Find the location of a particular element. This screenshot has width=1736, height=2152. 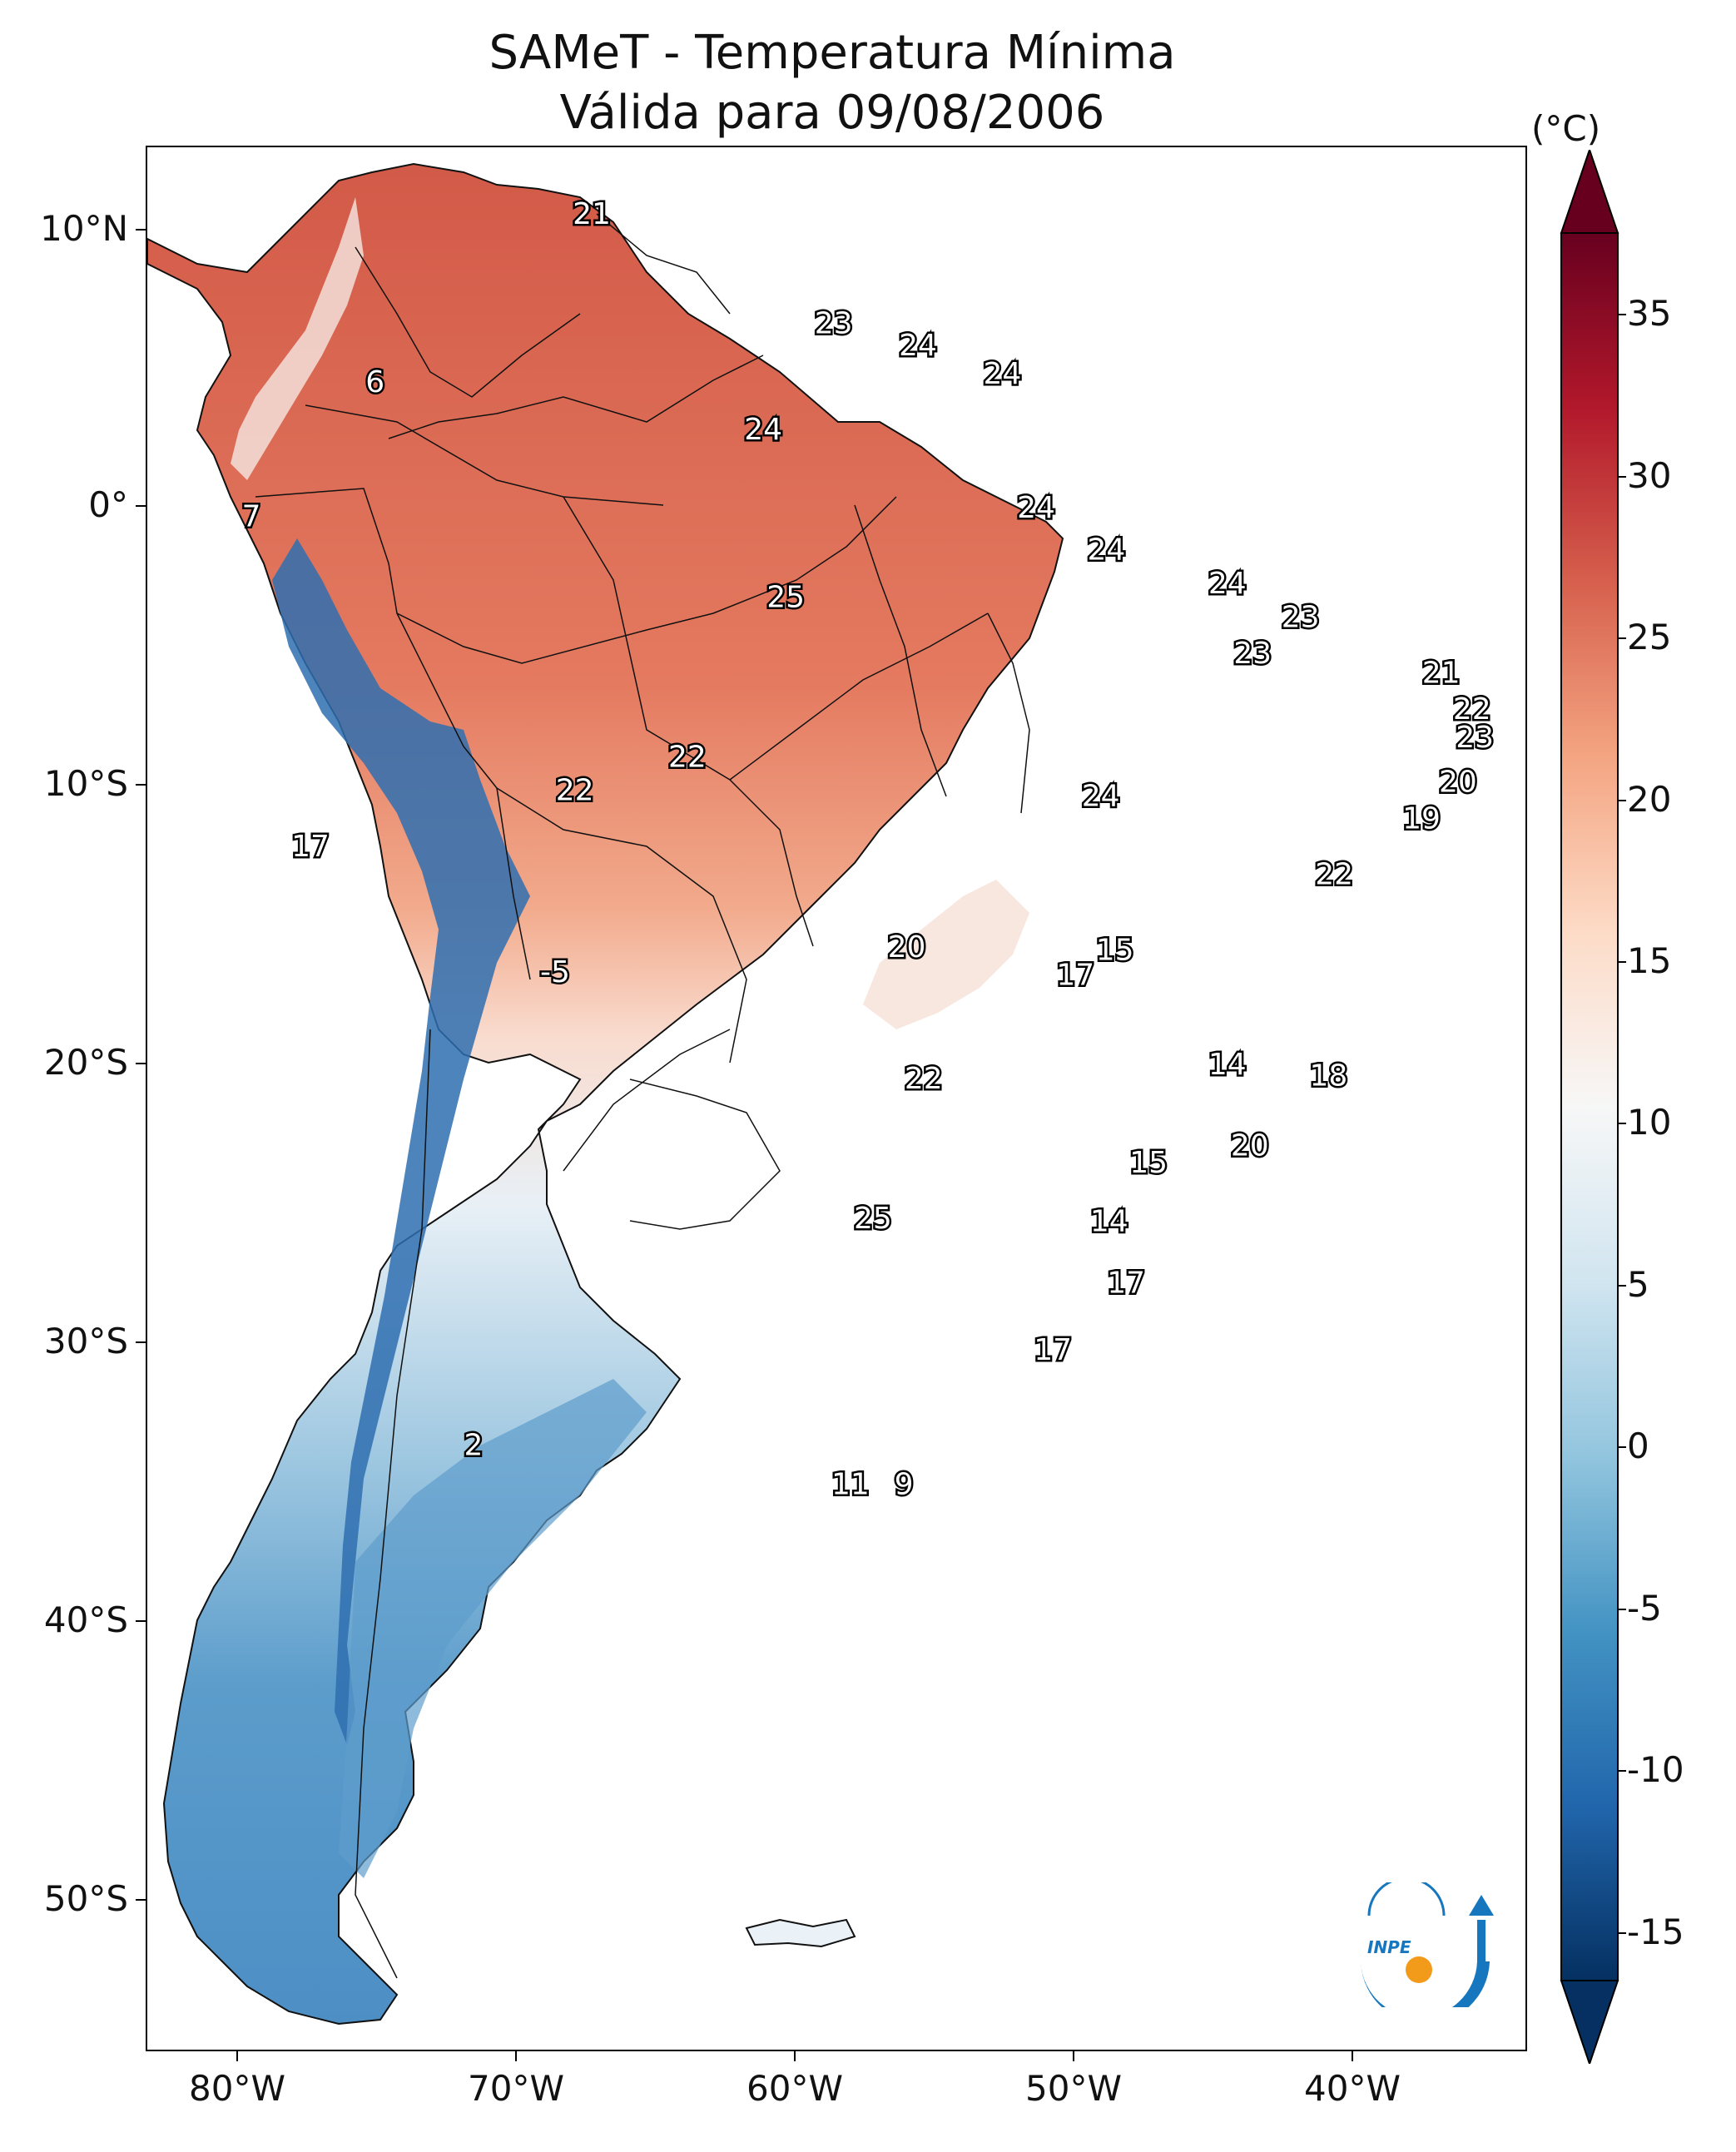

colorbar-extend-bottom is located at coordinates (1590, 2022).